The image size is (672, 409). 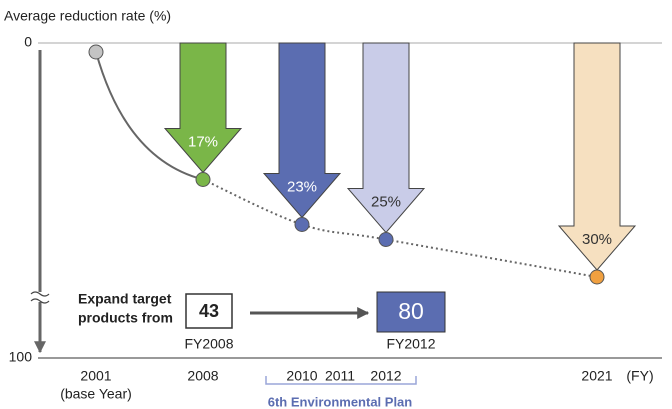 I want to click on target-label: Expand target, so click(x=125, y=299).